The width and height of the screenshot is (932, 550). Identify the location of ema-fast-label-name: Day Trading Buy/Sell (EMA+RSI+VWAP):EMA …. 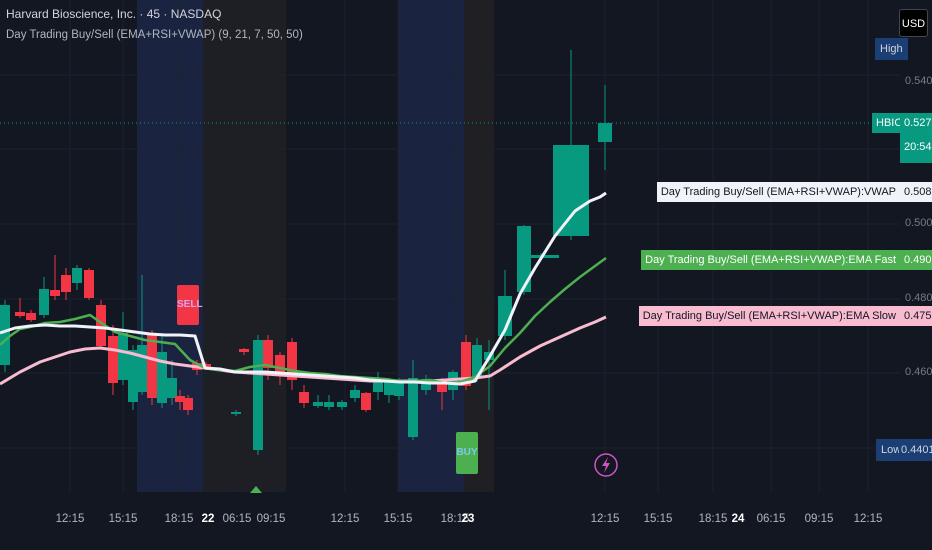
(770, 260).